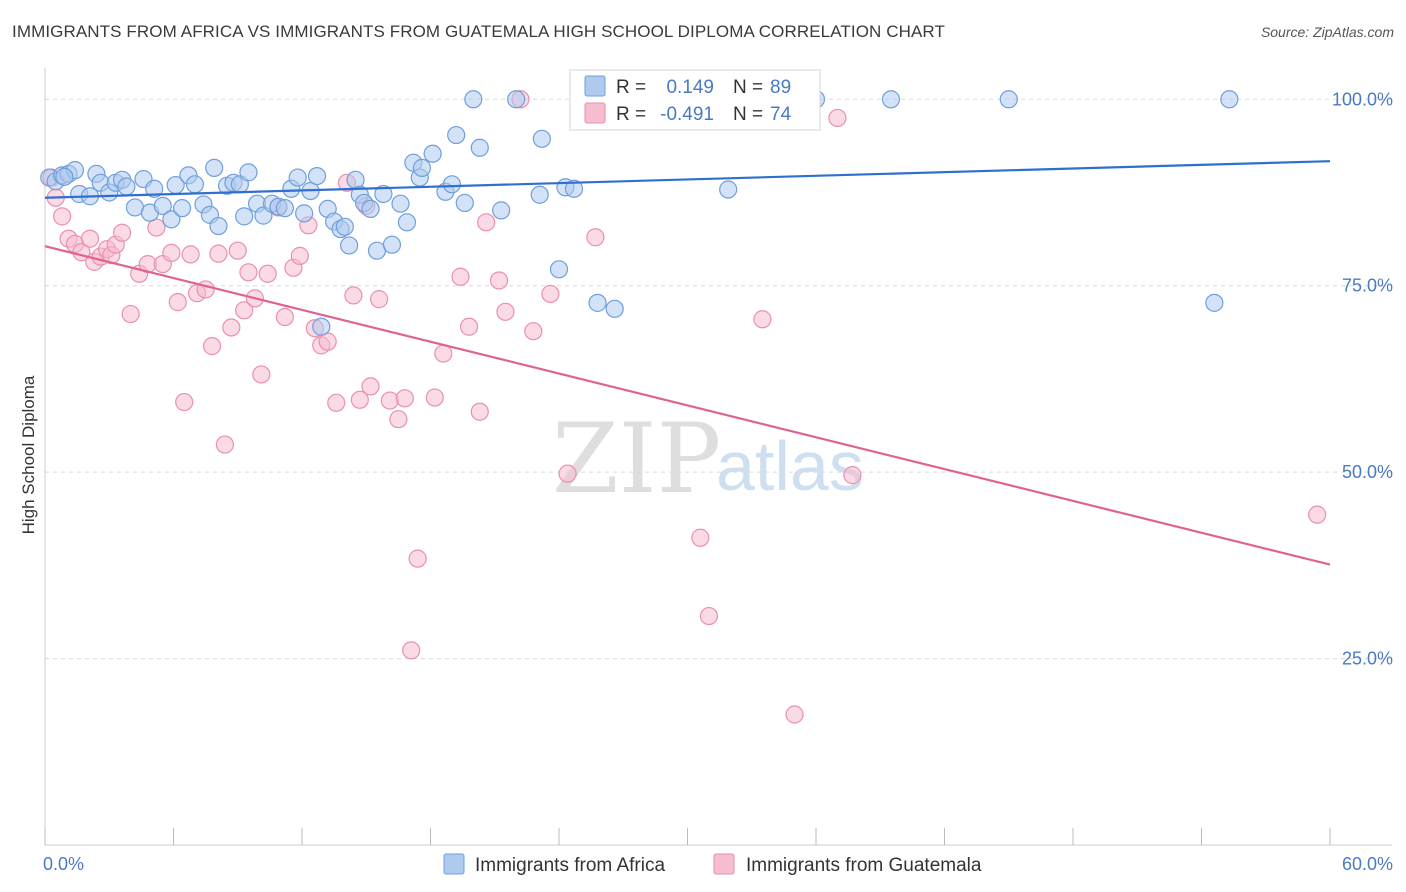 The image size is (1406, 892). Describe the element at coordinates (1367, 472) in the screenshot. I see `y-tick-label-2: 50.0%` at that location.